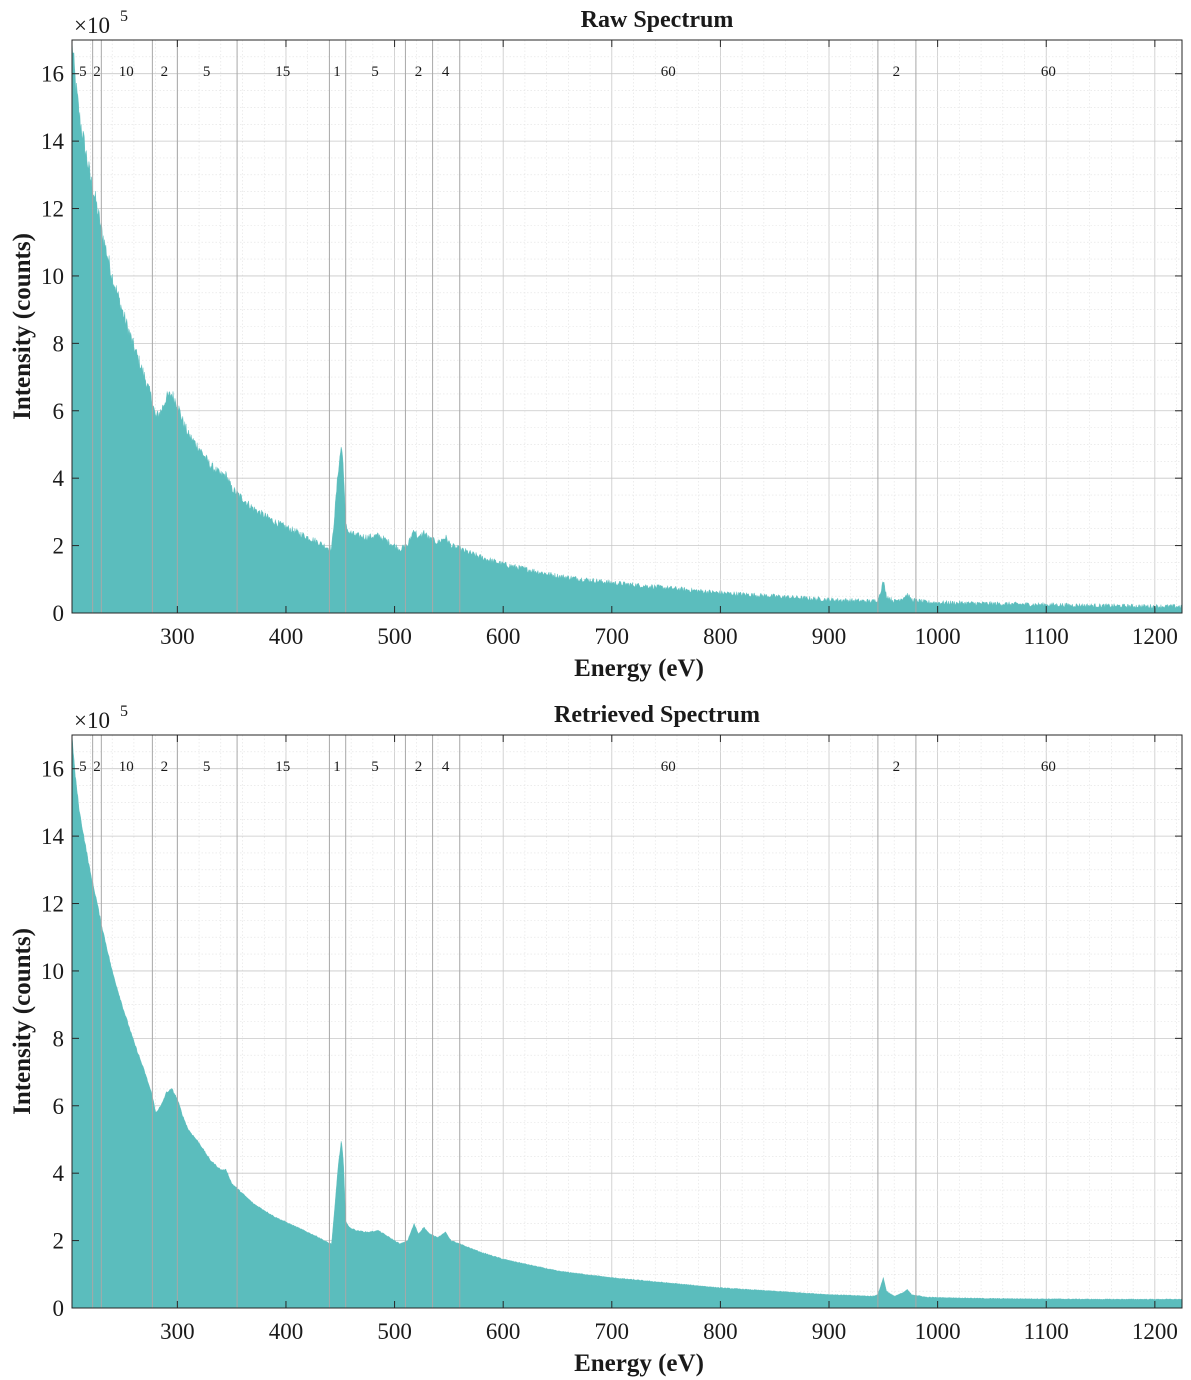 The width and height of the screenshot is (1191, 1380). I want to click on chart-title: Raw Spectrum, so click(657, 20).